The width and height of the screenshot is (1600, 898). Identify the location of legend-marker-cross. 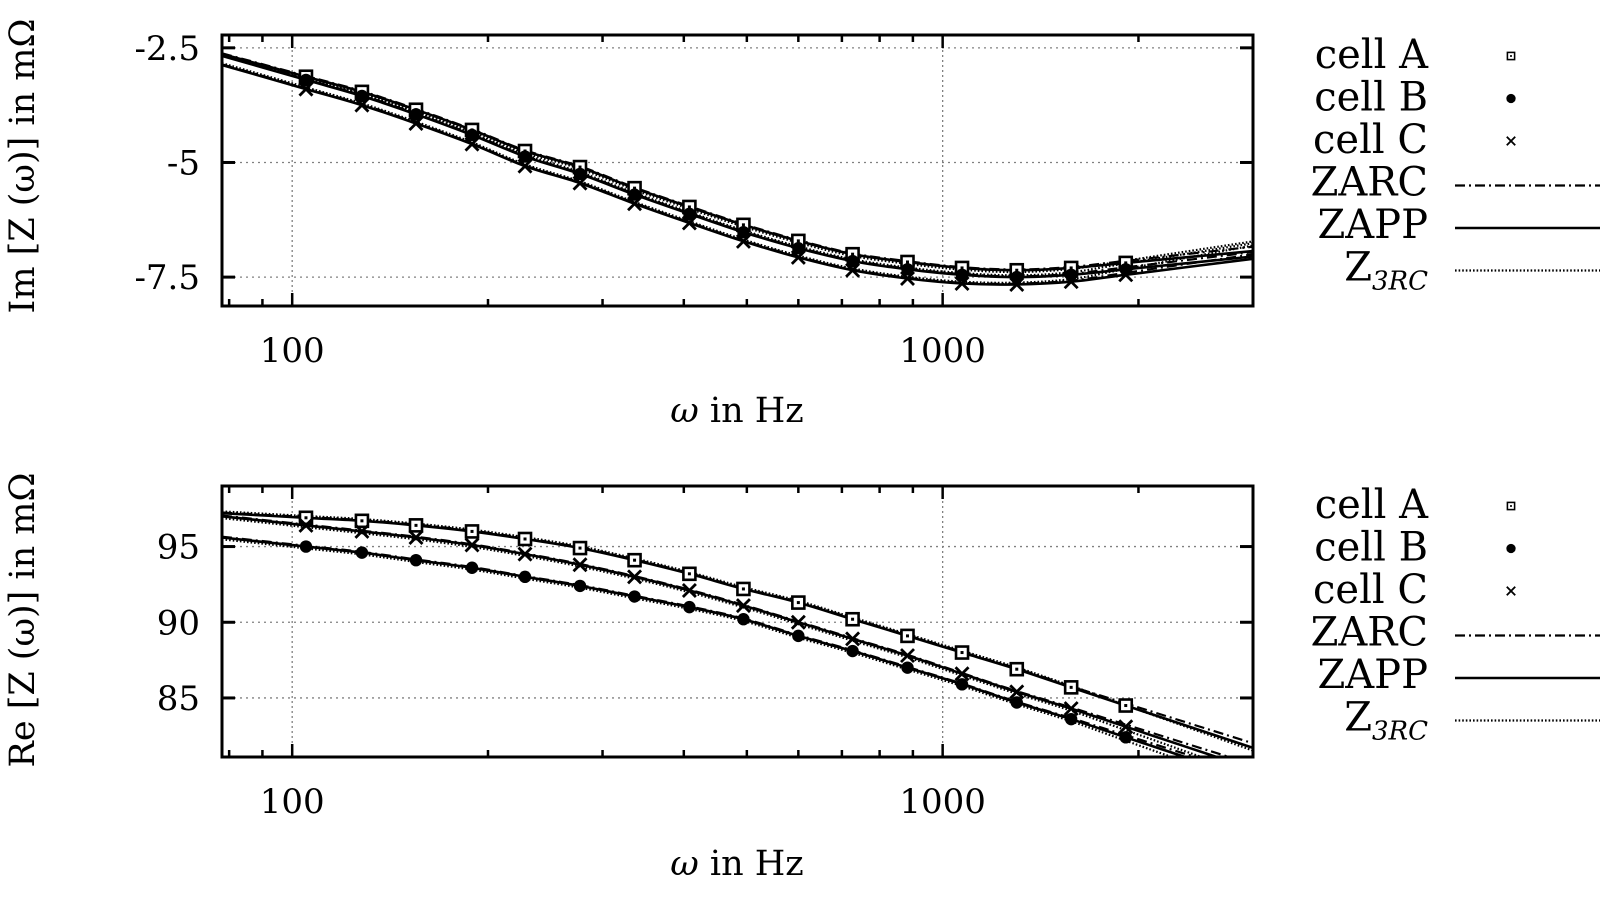
(1511, 141).